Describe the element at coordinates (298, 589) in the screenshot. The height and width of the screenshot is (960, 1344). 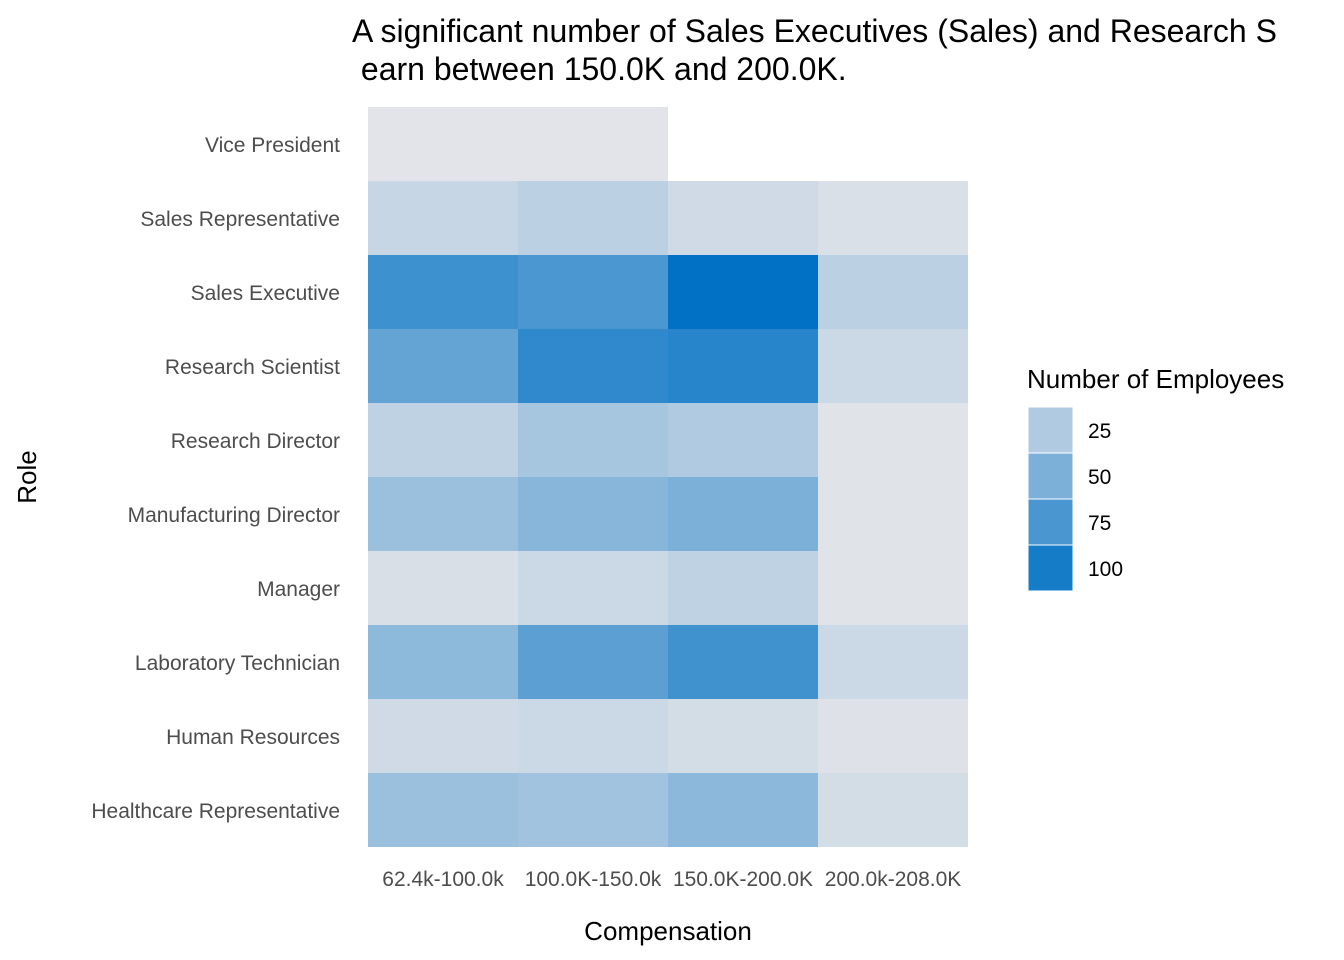
I see `y-tick-label: Manager` at that location.